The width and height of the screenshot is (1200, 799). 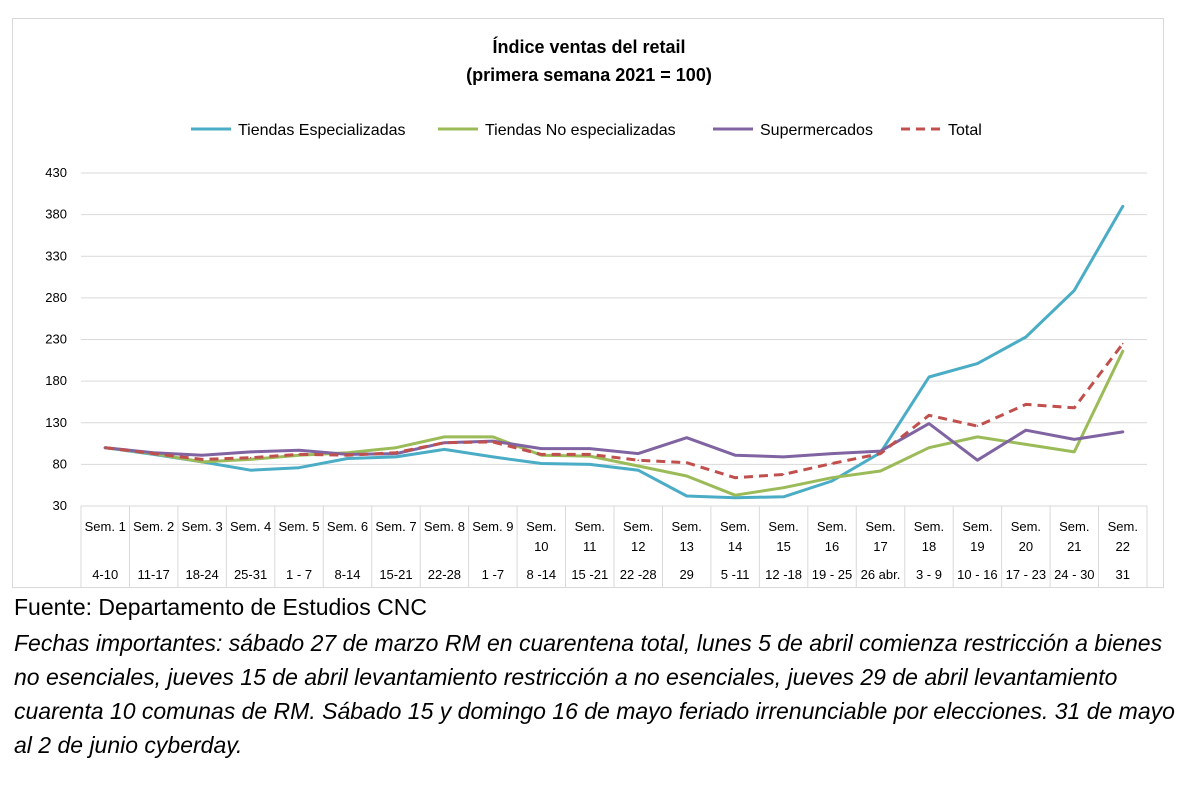 I want to click on x-week-label: Sem. 16, so click(x=832, y=536).